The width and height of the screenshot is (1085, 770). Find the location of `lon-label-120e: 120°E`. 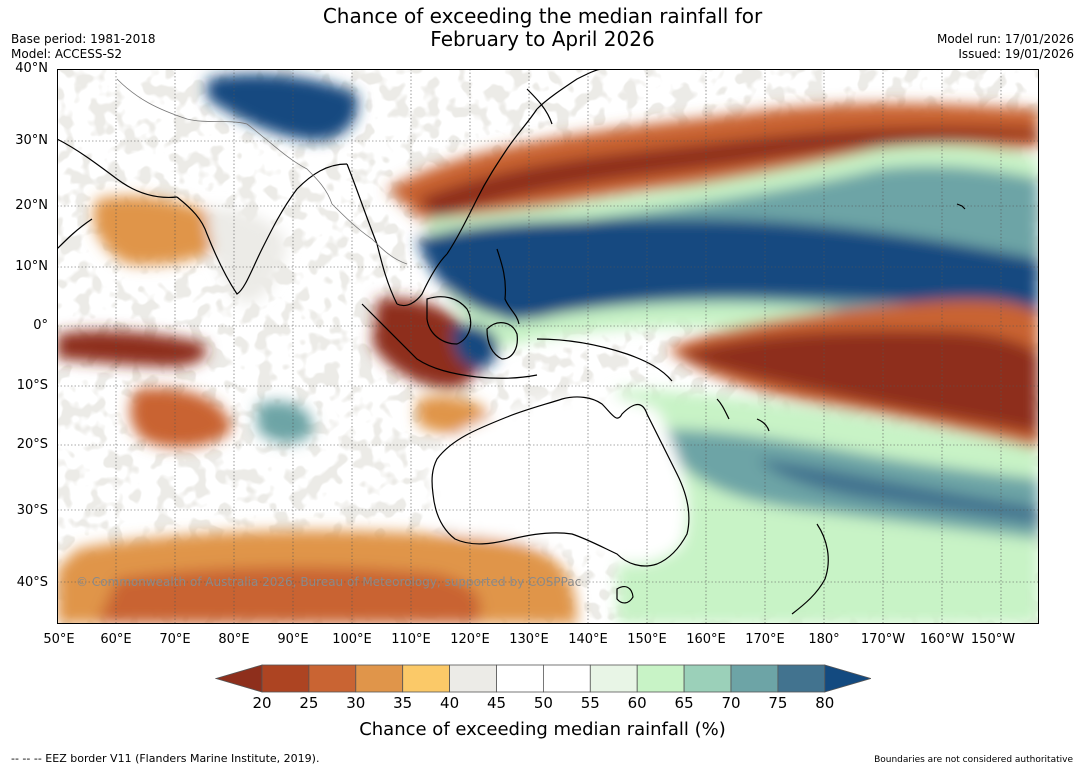

lon-label-120e: 120°E is located at coordinates (470, 639).